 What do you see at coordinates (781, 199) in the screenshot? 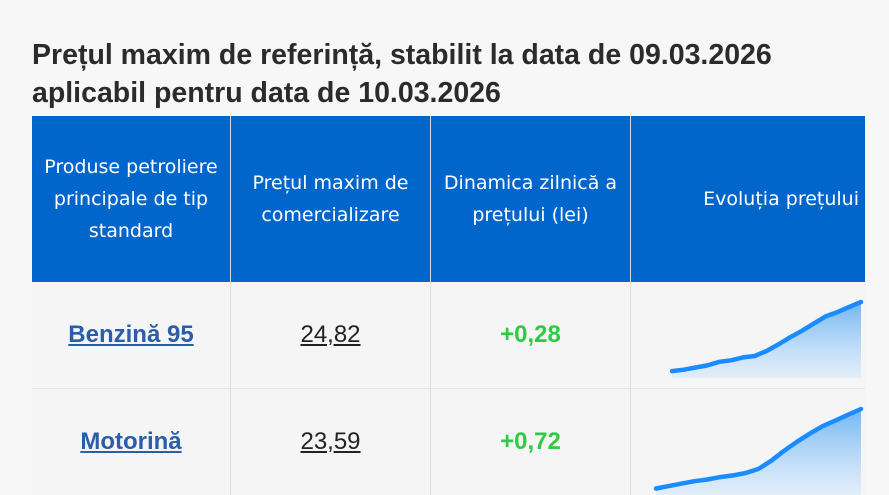
I see `header-evolution: Evoluția prețului` at bounding box center [781, 199].